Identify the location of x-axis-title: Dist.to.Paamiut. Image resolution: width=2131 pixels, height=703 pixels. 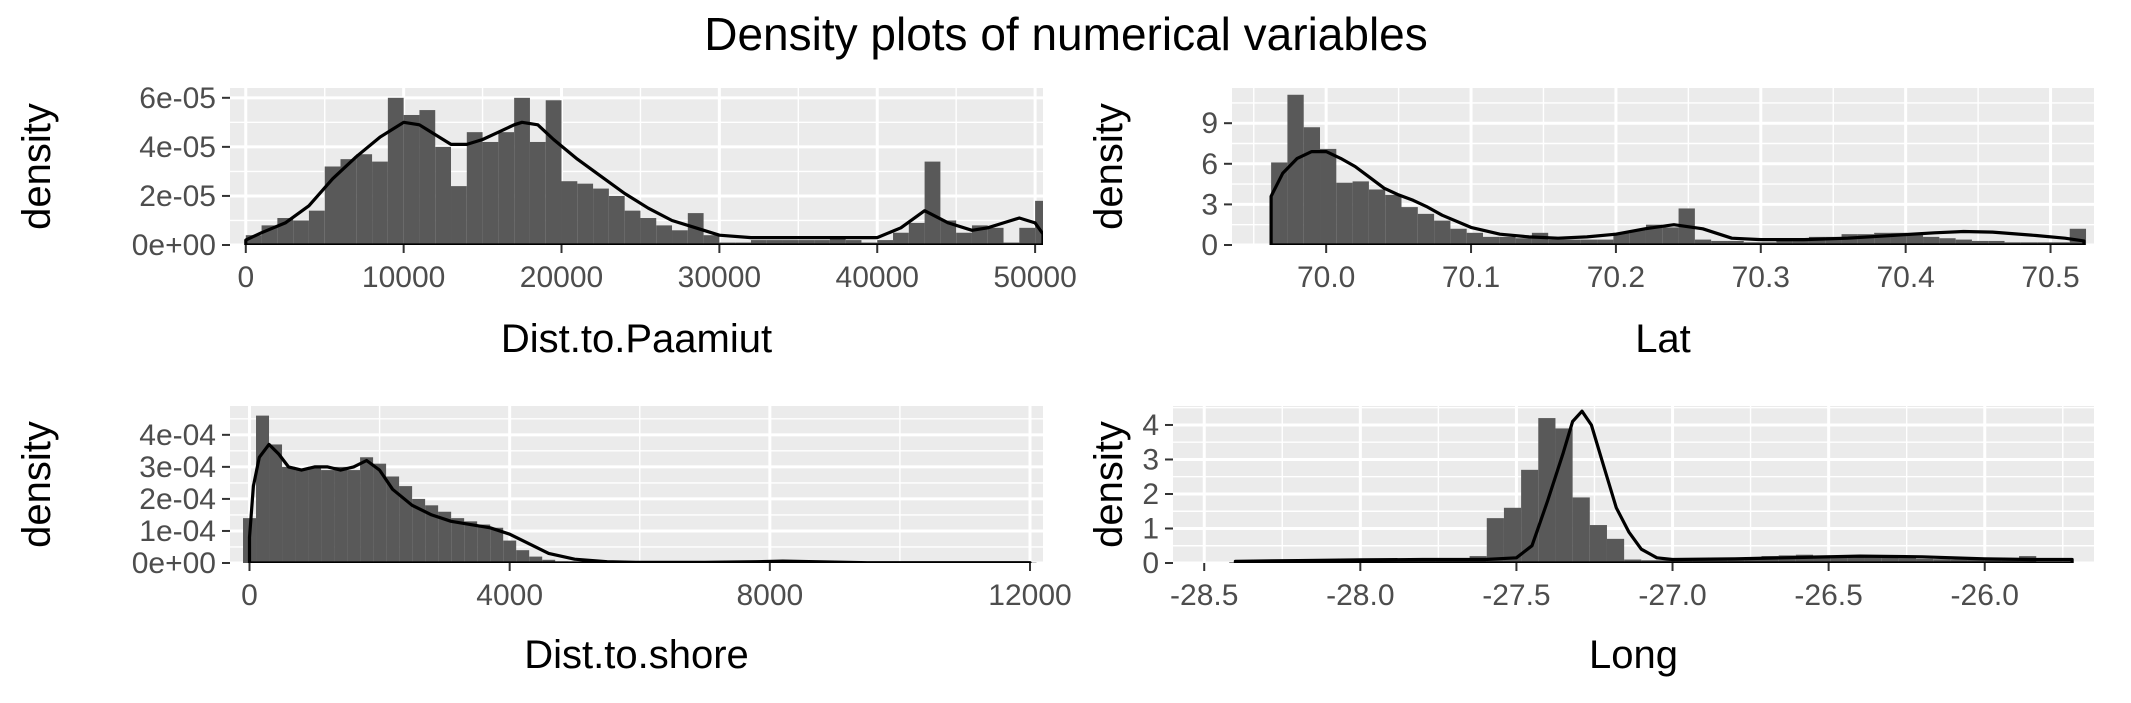
(636, 339).